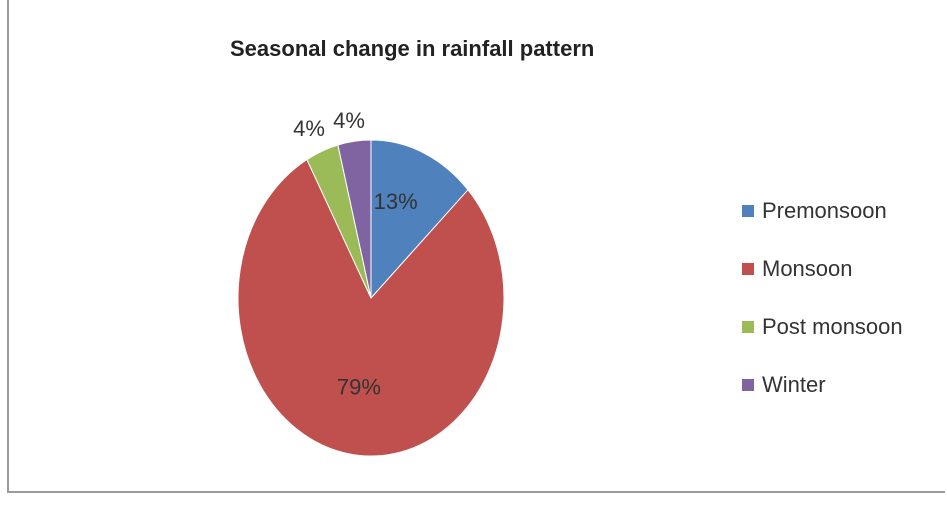 This screenshot has width=947, height=516. Describe the element at coordinates (794, 384) in the screenshot. I see `legend-label-winter: Winter` at that location.